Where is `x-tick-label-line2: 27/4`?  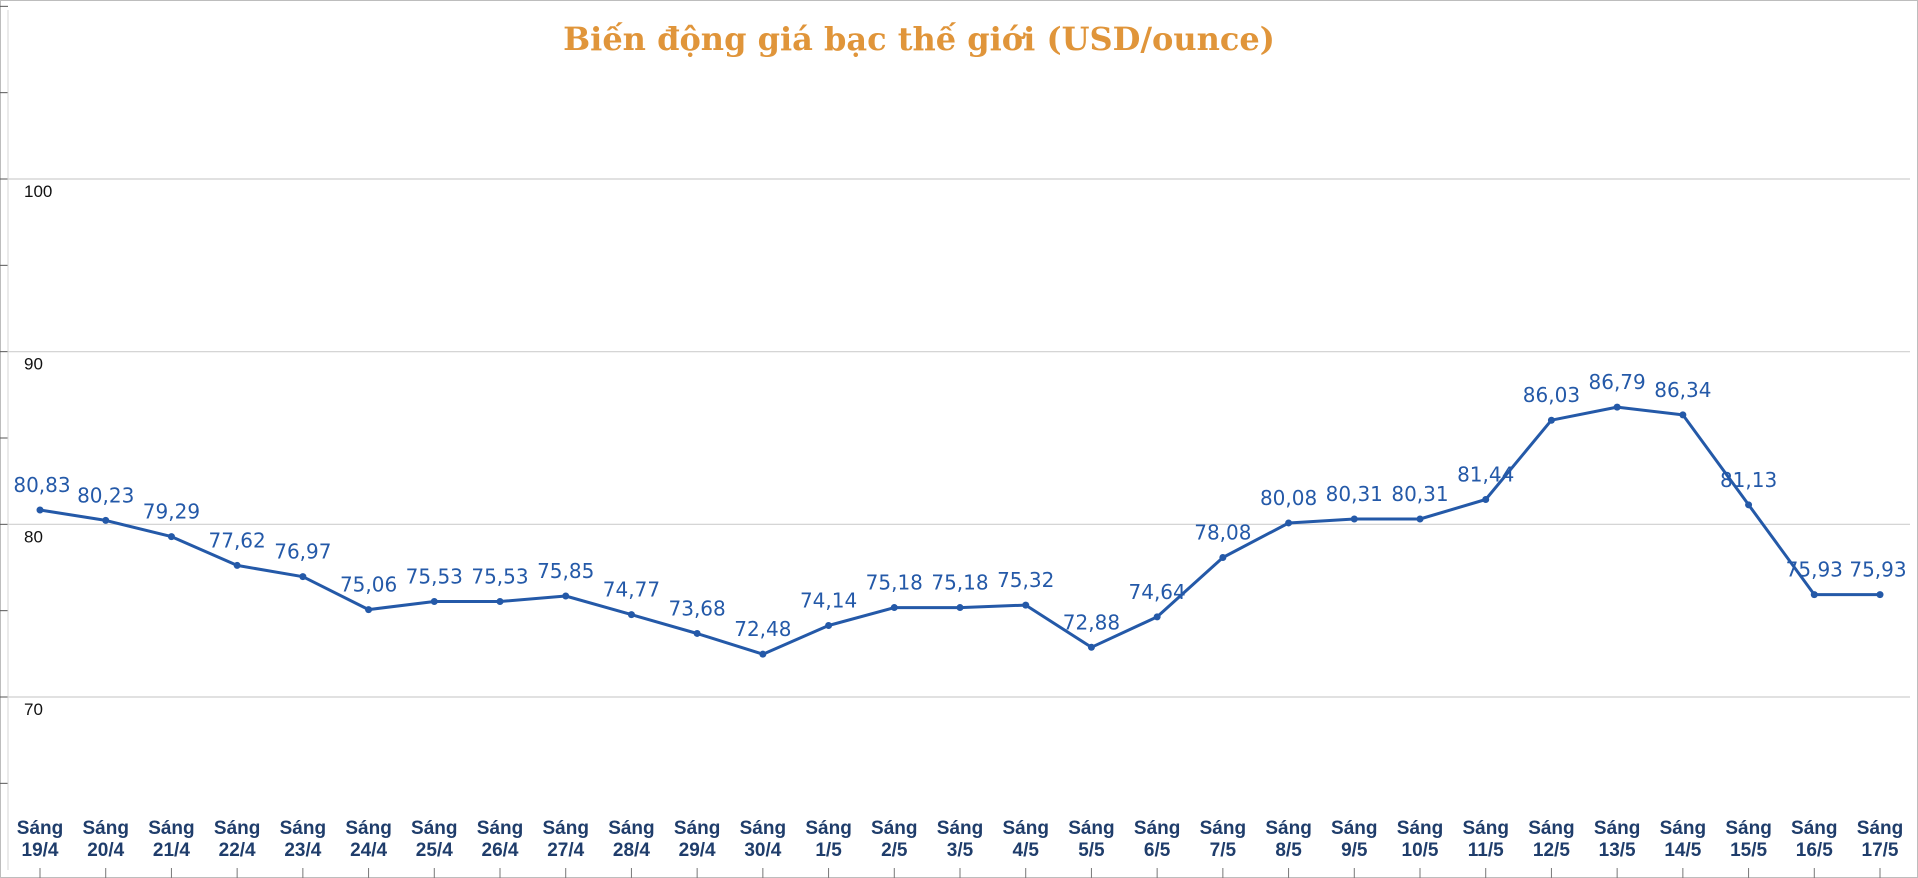
x-tick-label-line2: 27/4 is located at coordinates (565, 850).